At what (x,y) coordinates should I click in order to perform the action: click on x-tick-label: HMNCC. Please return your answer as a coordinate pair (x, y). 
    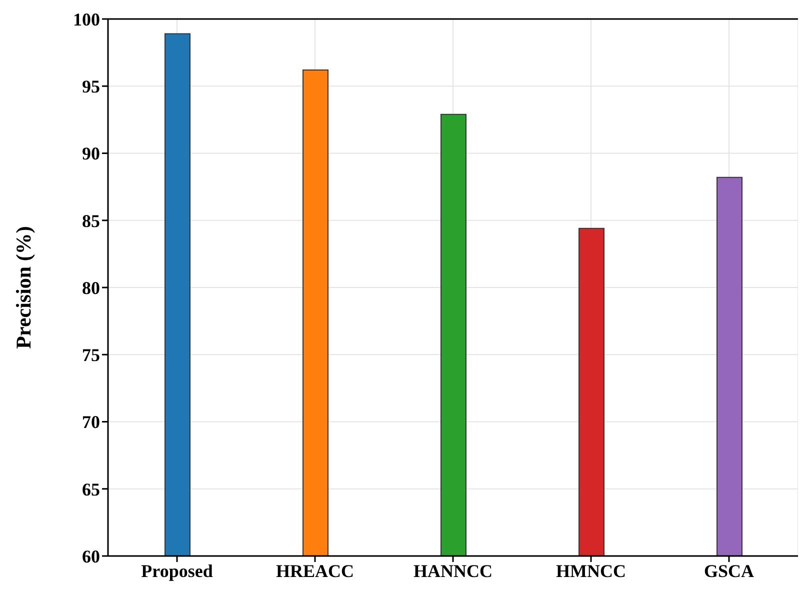
    Looking at the image, I should click on (591, 570).